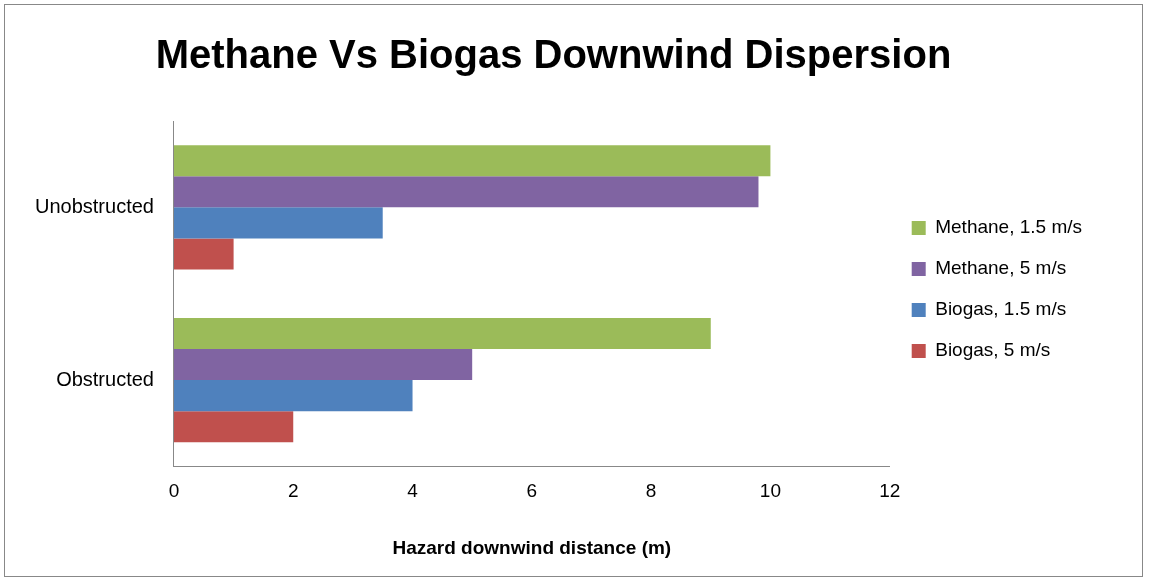  What do you see at coordinates (890, 491) in the screenshot?
I see `x-tick-label: 12` at bounding box center [890, 491].